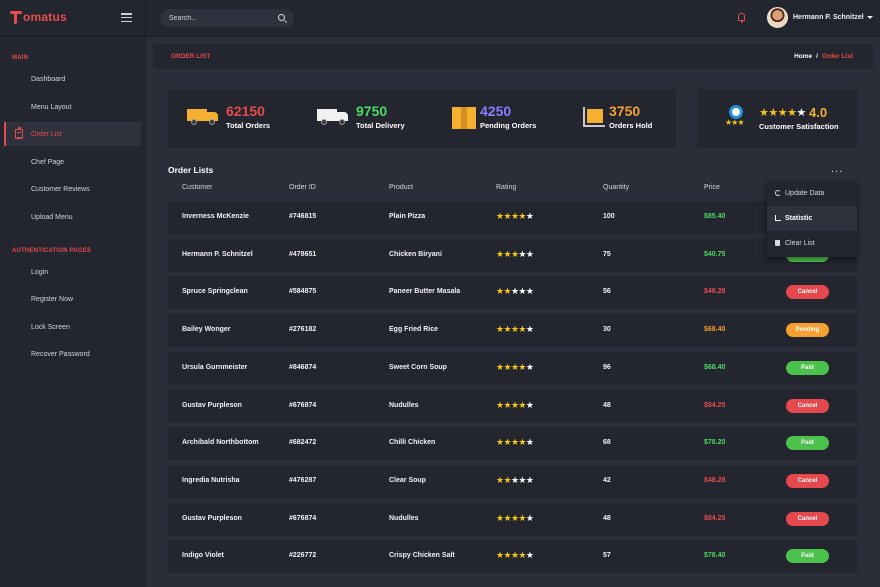 The image size is (880, 587). I want to click on stat-pending-orders: 4250 Pending Orders, so click(494, 119).